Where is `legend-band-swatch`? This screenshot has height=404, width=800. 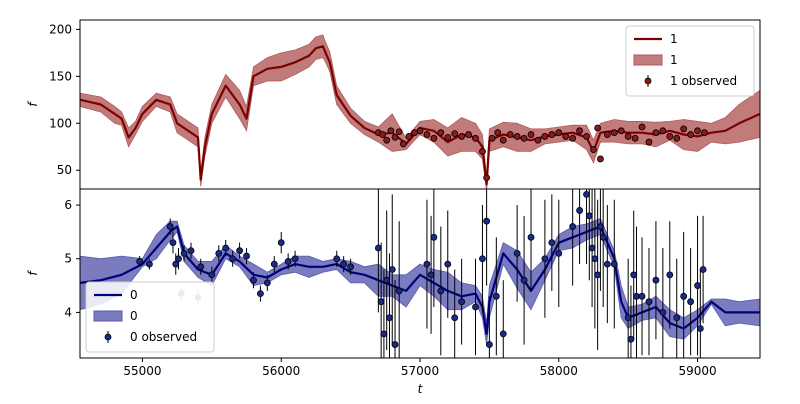 legend-band-swatch is located at coordinates (108, 316).